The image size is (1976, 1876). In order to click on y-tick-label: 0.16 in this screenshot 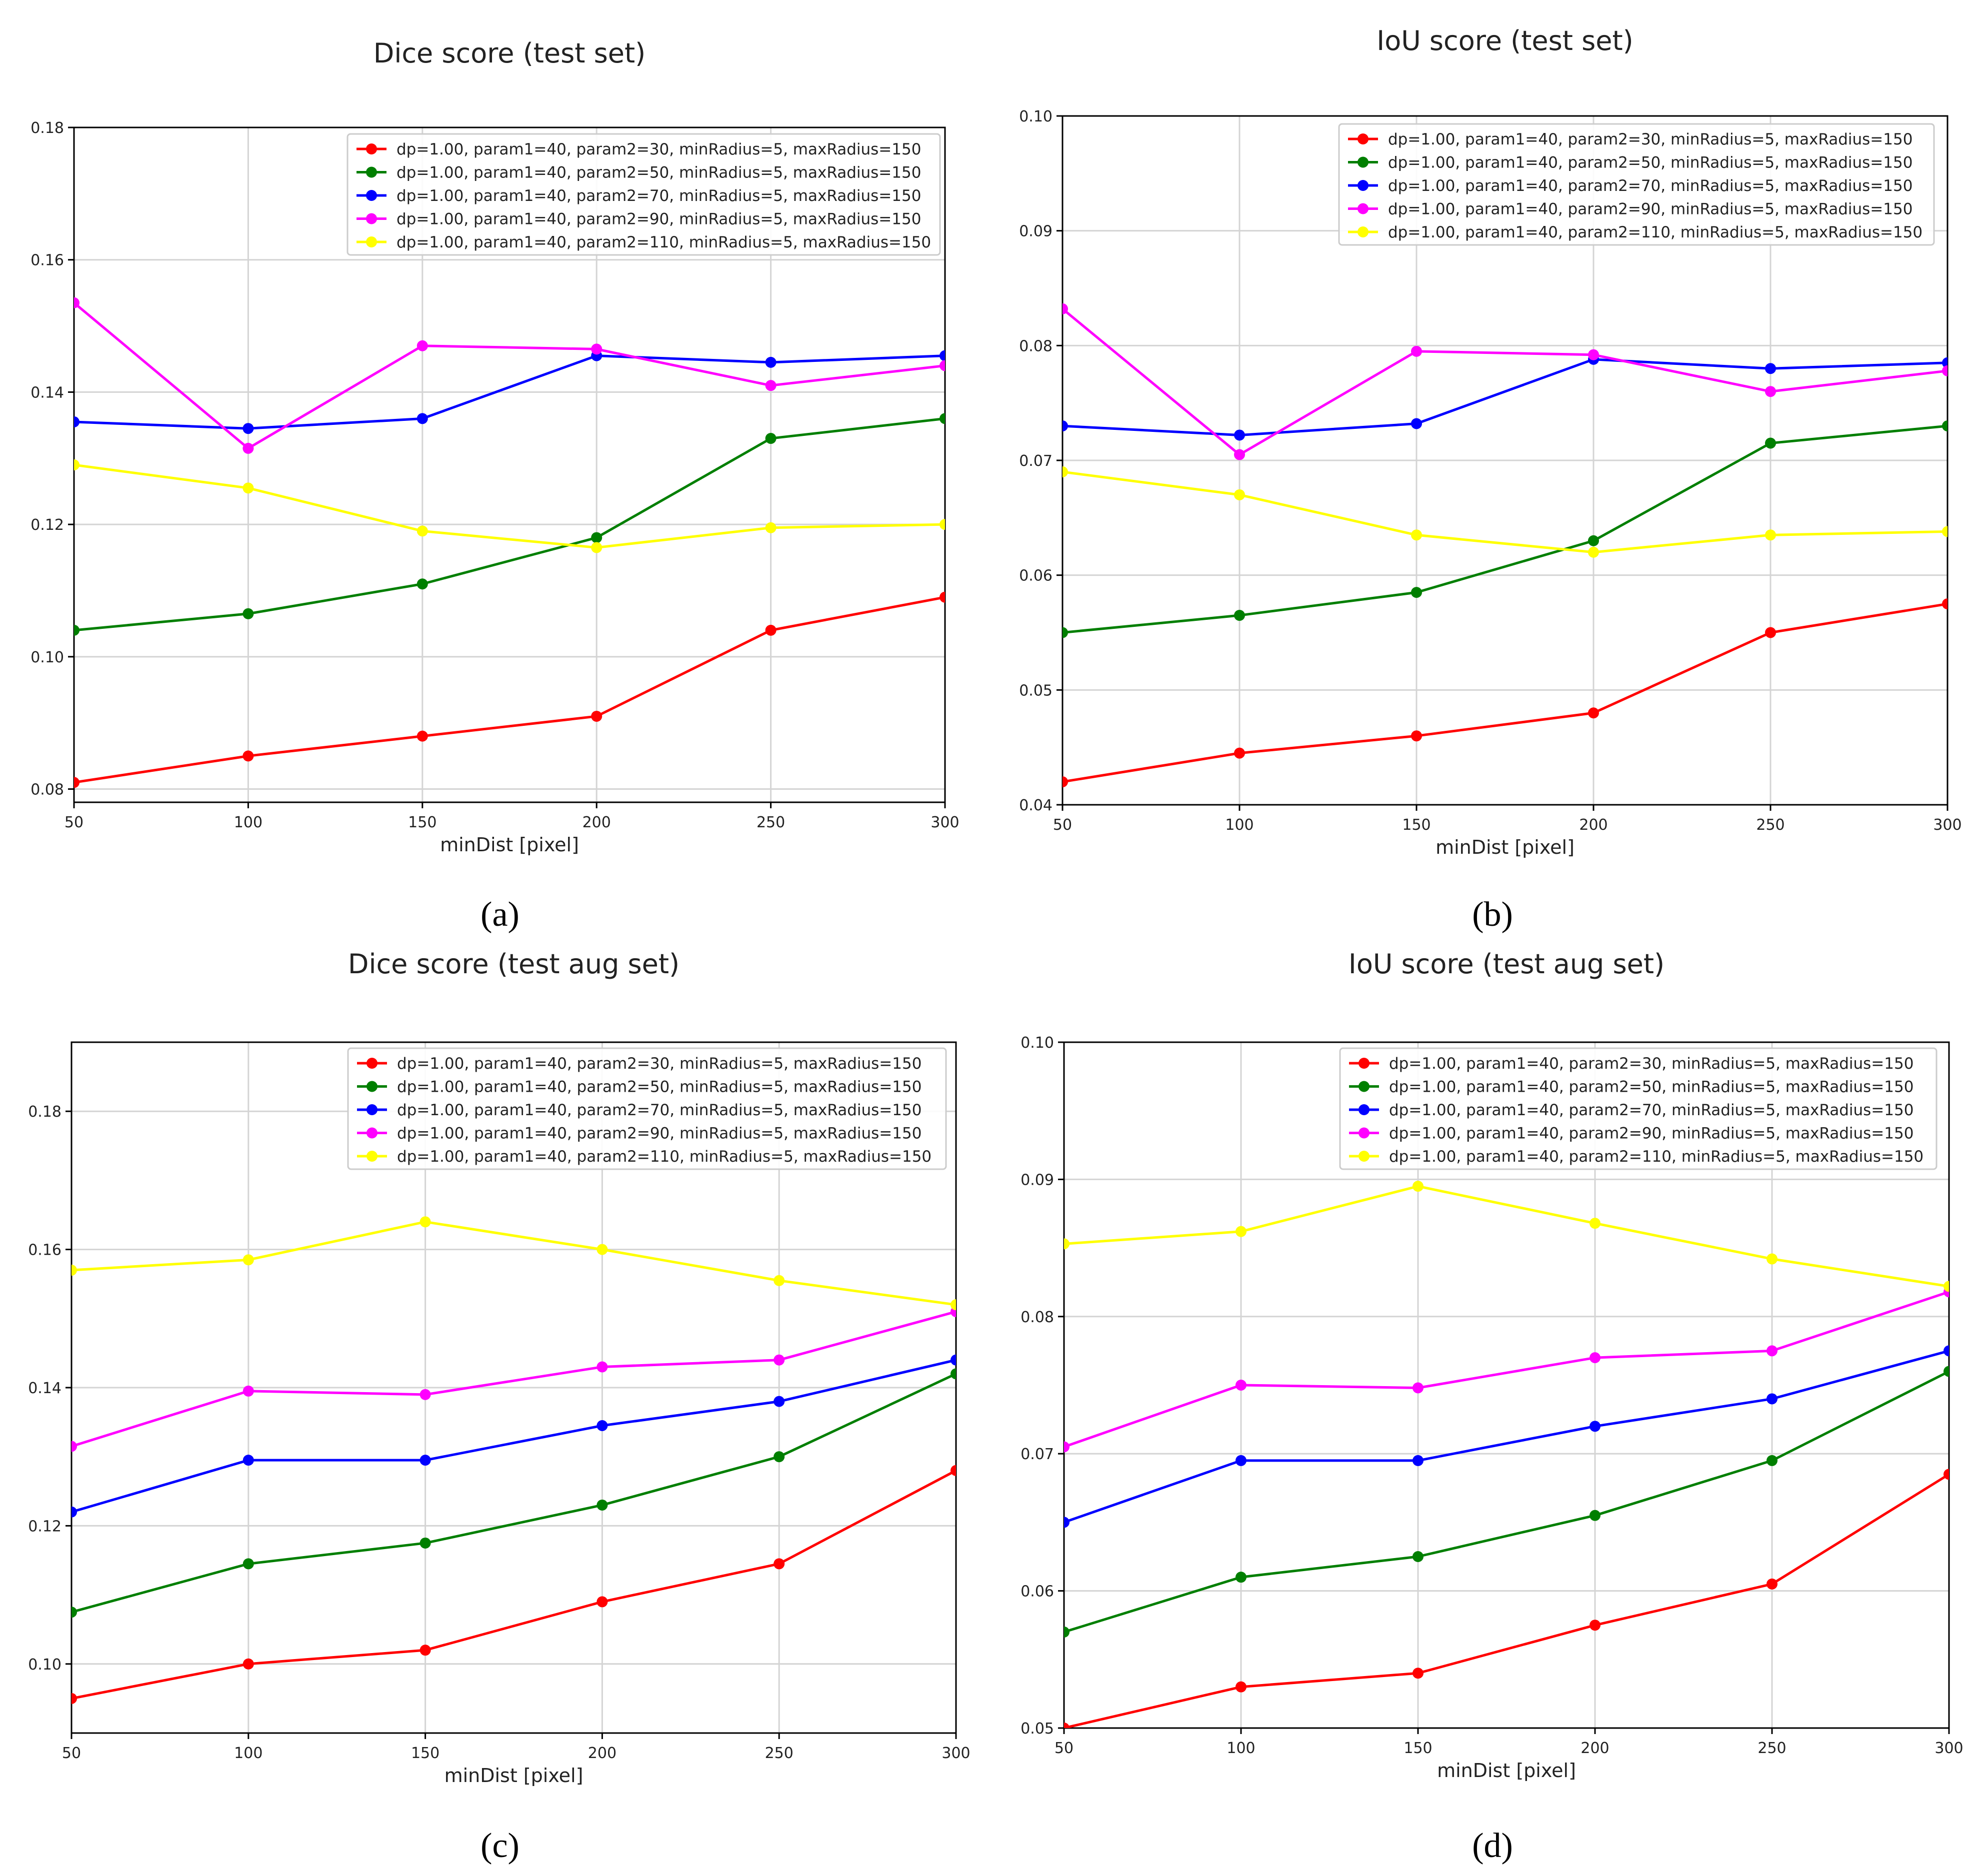, I will do `click(45, 1250)`.